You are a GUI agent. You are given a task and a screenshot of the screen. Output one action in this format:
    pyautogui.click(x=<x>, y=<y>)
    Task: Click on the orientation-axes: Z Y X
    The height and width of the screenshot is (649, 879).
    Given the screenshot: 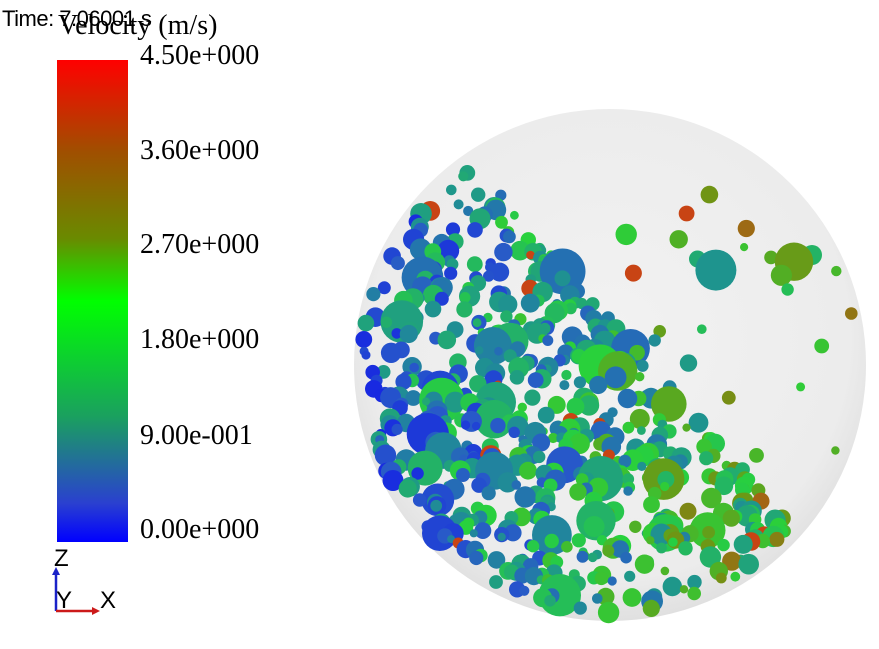 What is the action you would take?
    pyautogui.click(x=93, y=585)
    